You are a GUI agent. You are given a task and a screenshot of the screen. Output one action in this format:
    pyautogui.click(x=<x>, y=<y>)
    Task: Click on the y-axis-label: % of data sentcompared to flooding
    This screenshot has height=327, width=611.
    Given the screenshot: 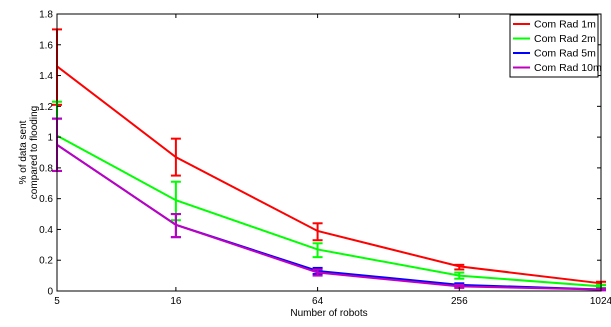 What is the action you would take?
    pyautogui.click(x=29, y=152)
    